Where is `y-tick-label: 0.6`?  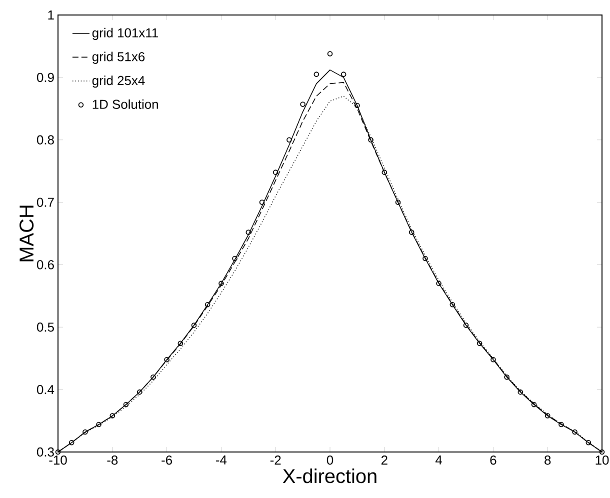 y-tick-label: 0.6 is located at coordinates (45, 265).